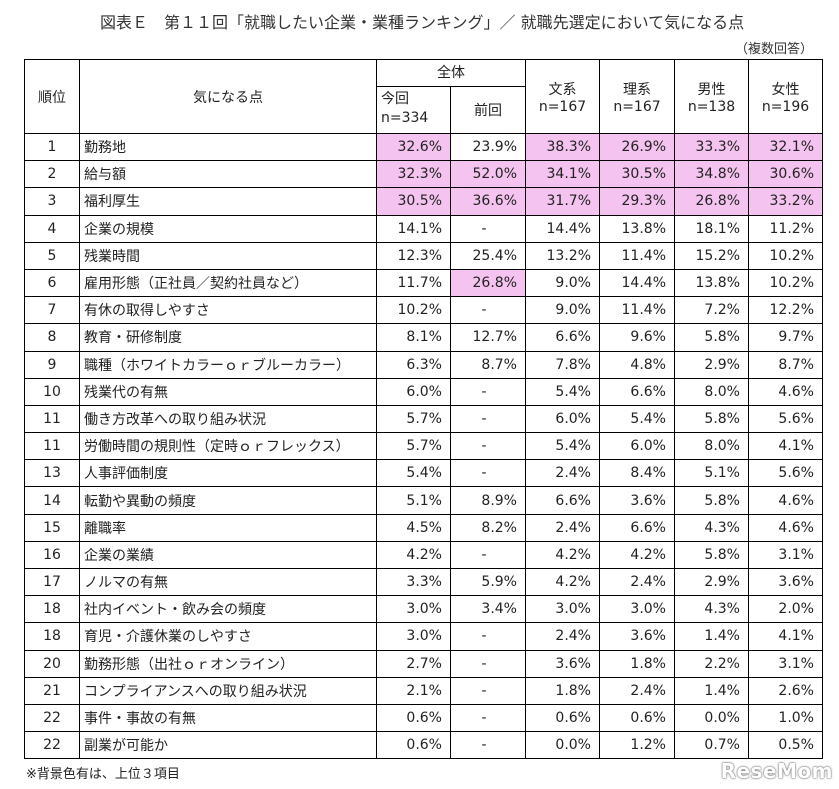 Image resolution: width=839 pixels, height=789 pixels. Describe the element at coordinates (488, 174) in the screenshot. I see `previous-value-cell: 52.0%` at that location.